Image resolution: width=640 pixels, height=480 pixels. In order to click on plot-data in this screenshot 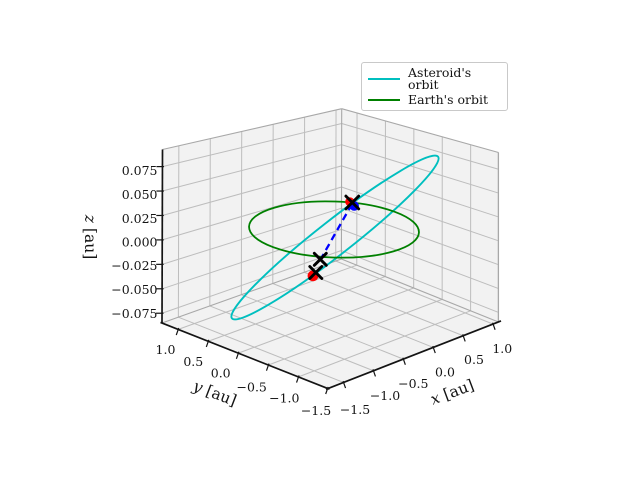, I will do `click(335, 237)`.